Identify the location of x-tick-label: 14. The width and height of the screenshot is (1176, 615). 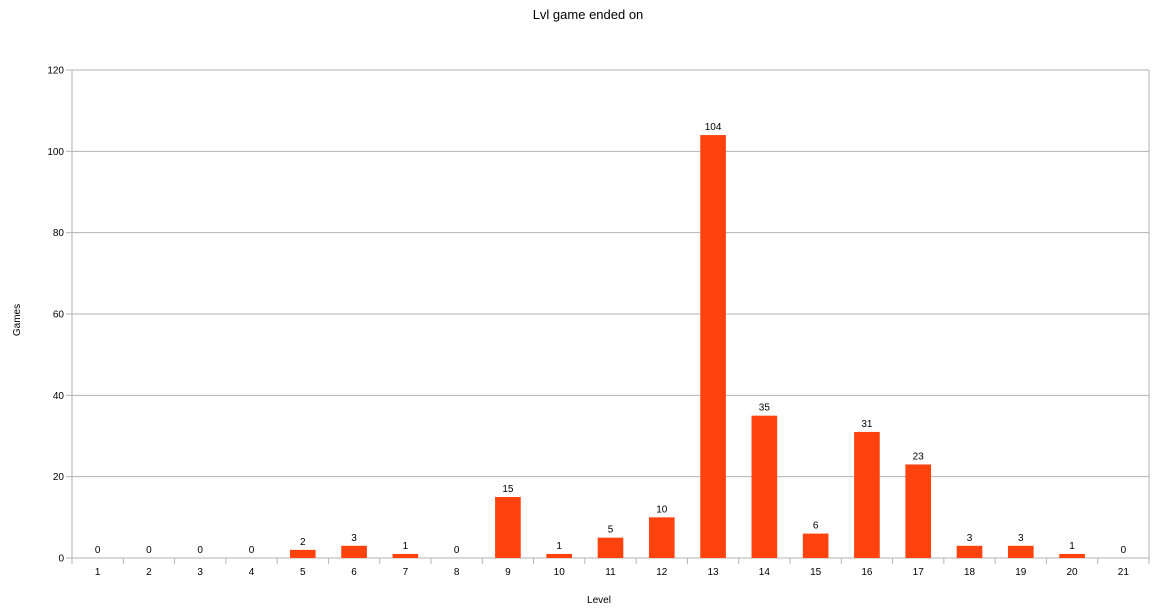
(765, 572).